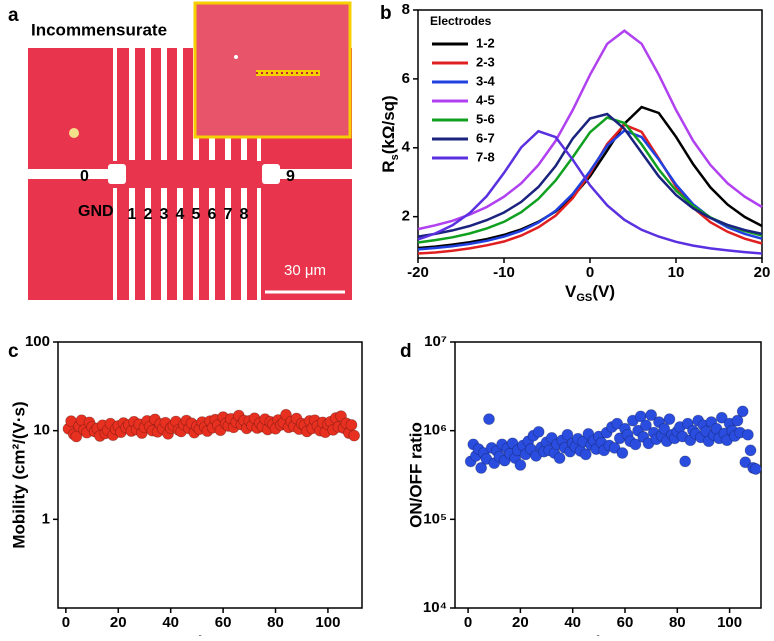 The image size is (774, 641). I want to click on panel-label: a, so click(13, 15).